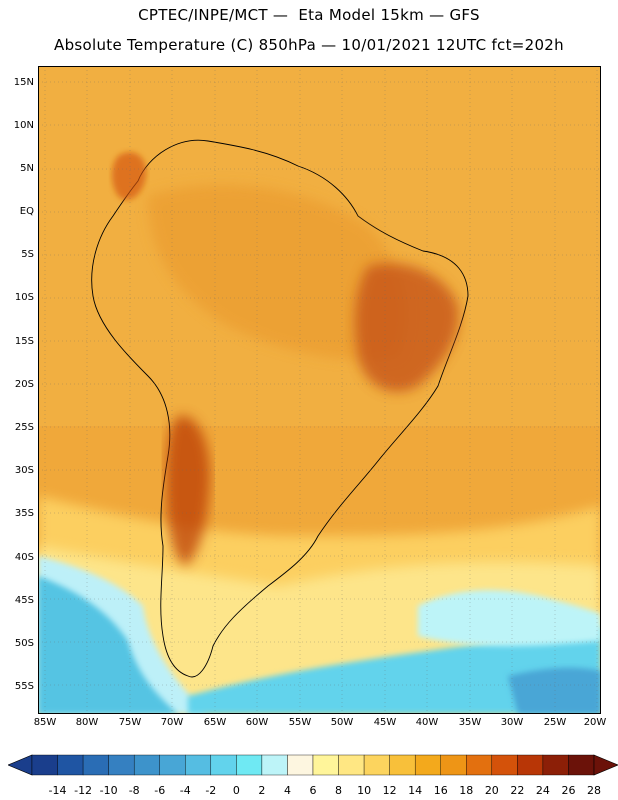  What do you see at coordinates (554, 690) in the screenshot?
I see `cold-south-deep` at bounding box center [554, 690].